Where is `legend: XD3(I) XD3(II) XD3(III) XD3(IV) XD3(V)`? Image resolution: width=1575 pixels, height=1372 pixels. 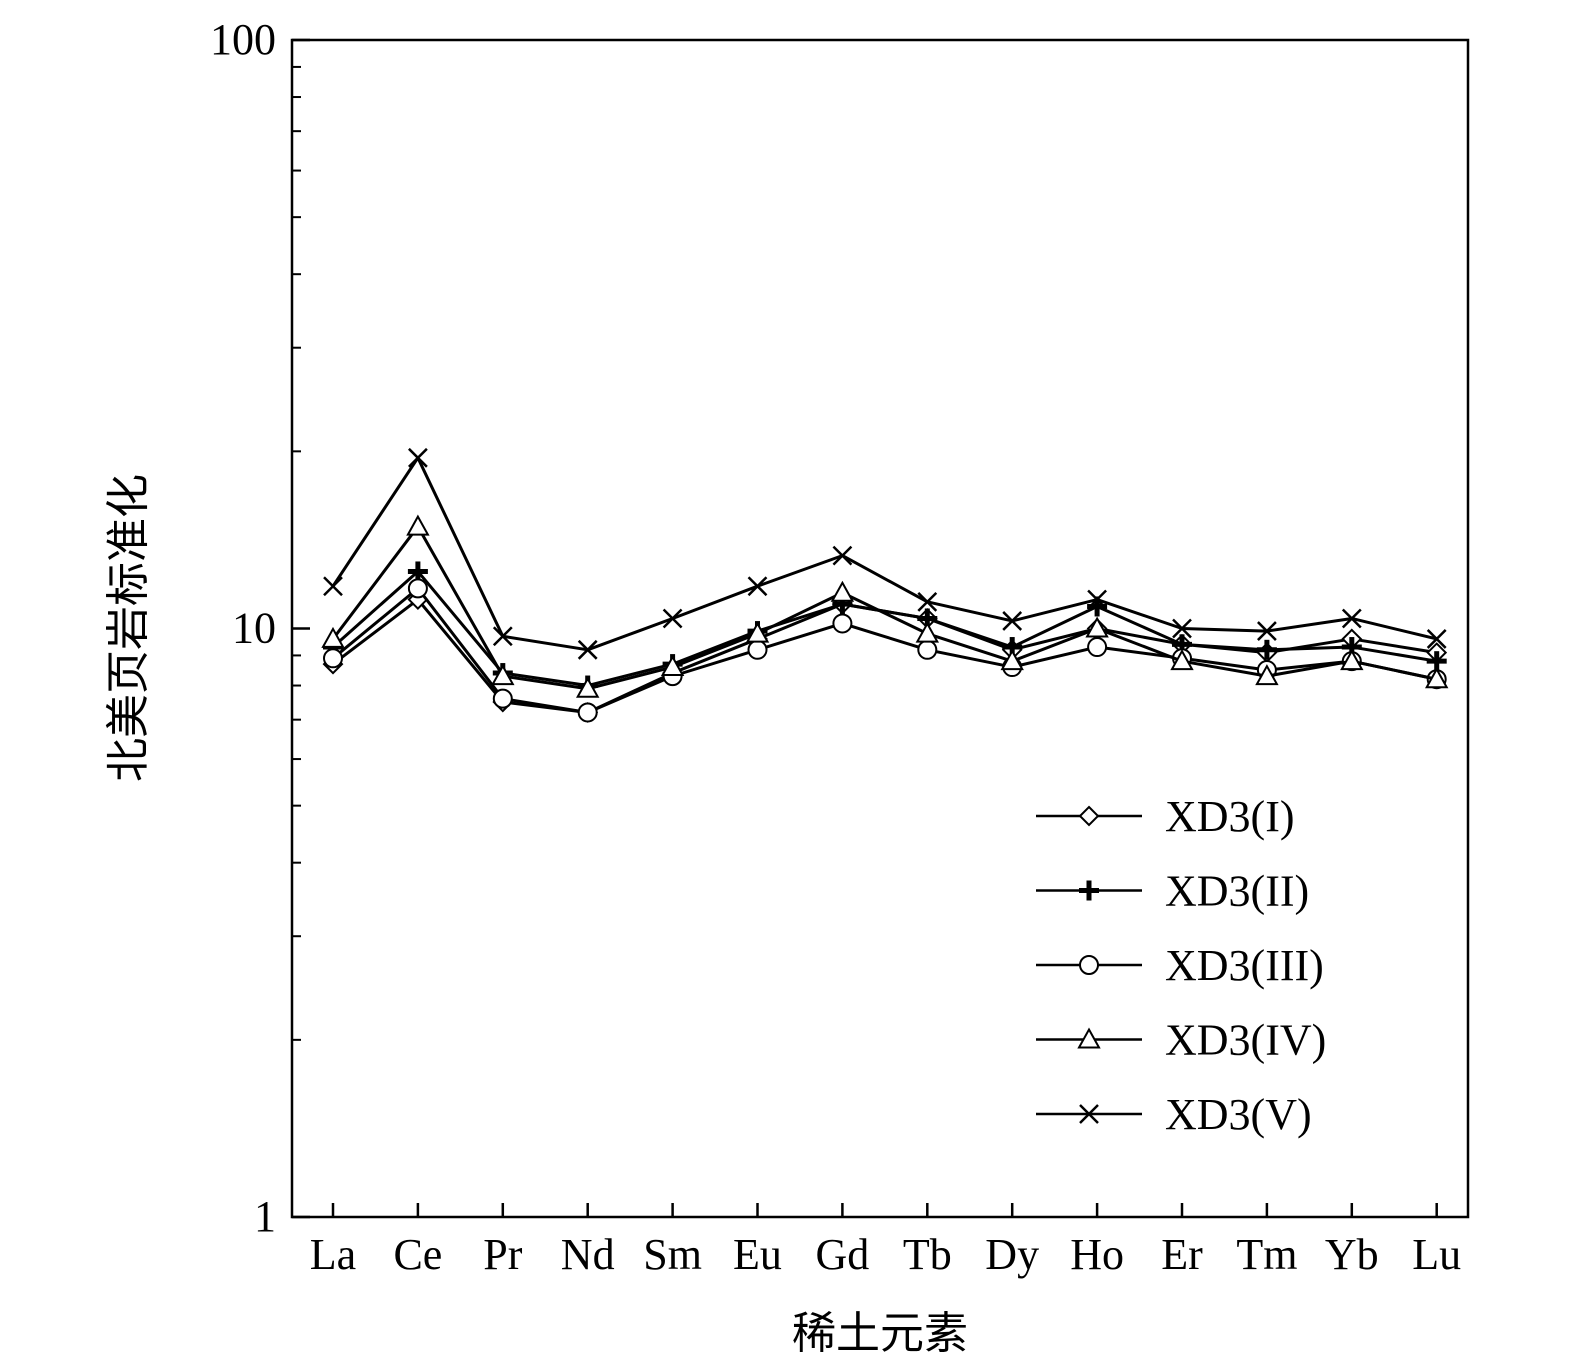 legend: XD3(I) XD3(II) XD3(III) XD3(IV) XD3(V) is located at coordinates (1181, 965).